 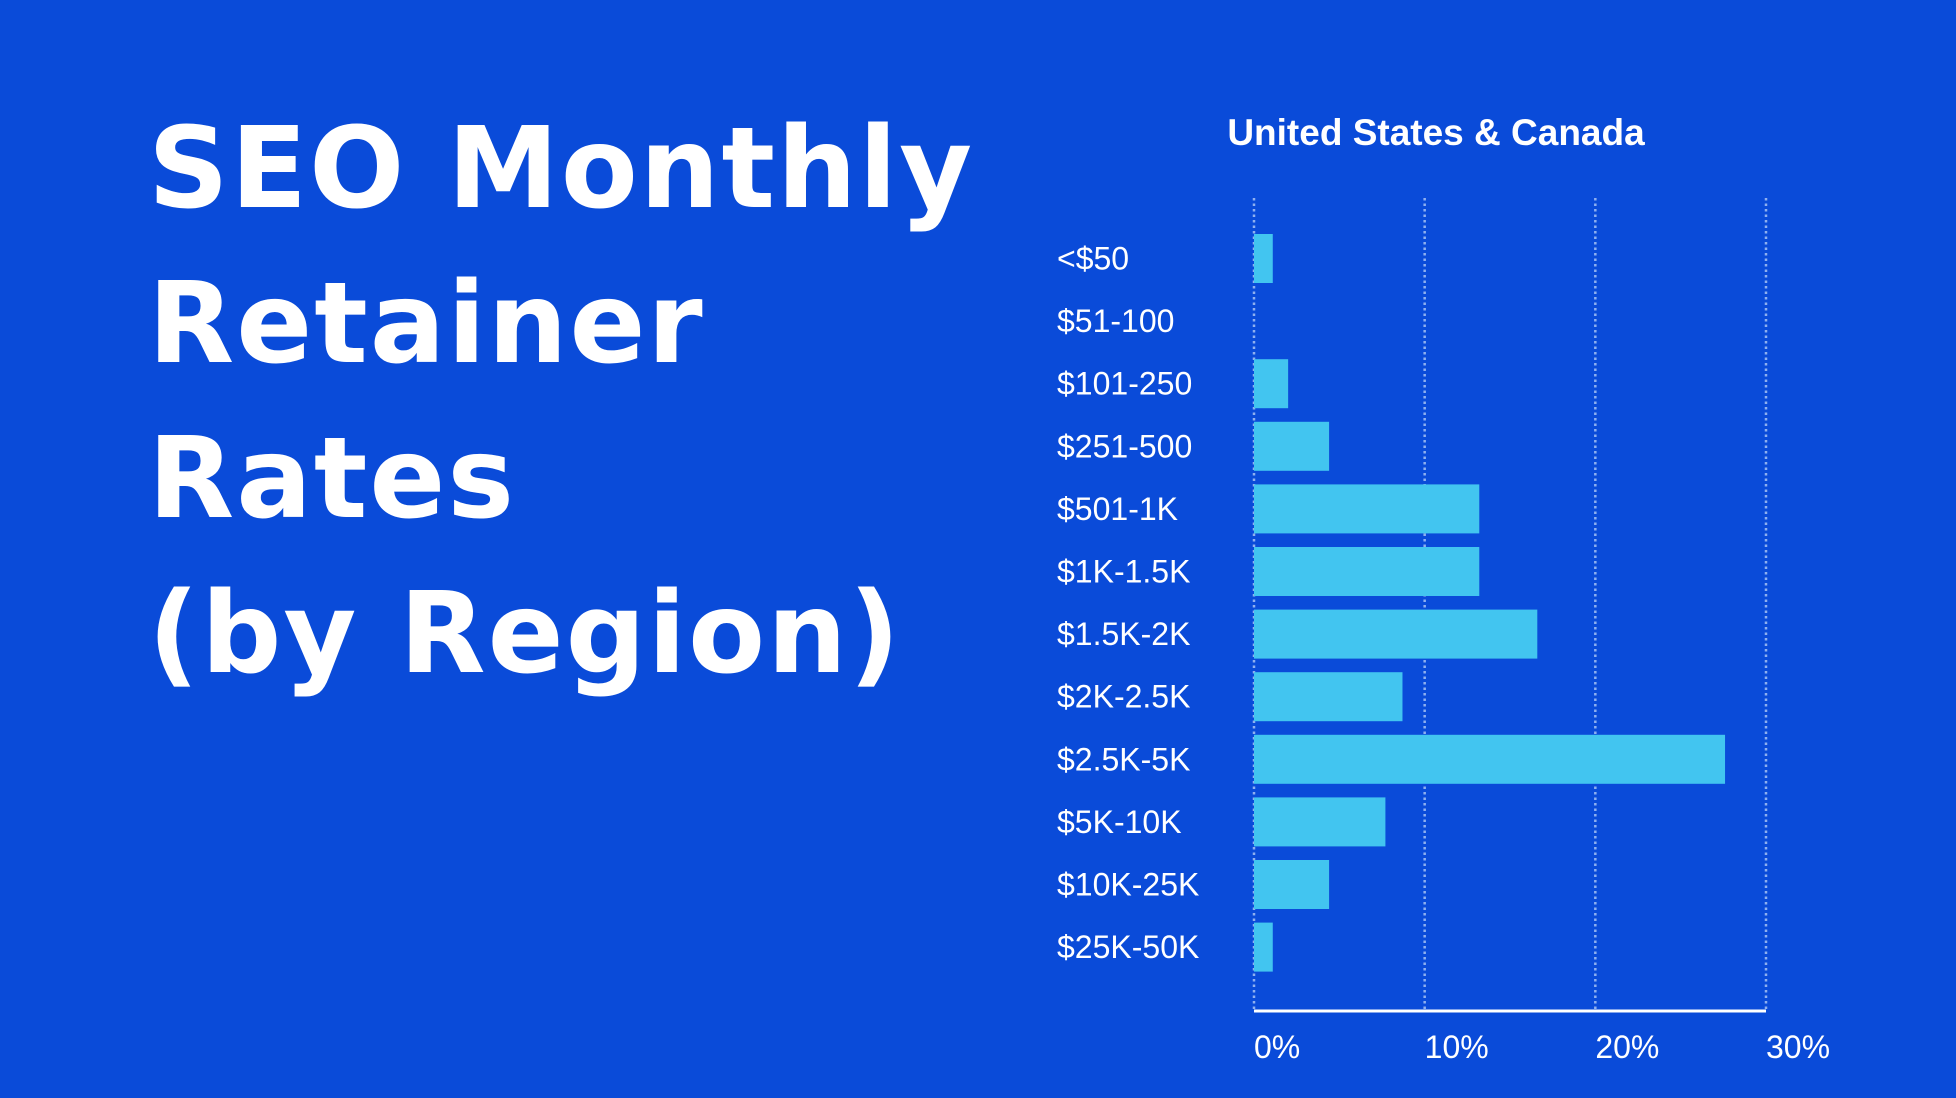 I want to click on headline-line-3: Rates, so click(x=332, y=479).